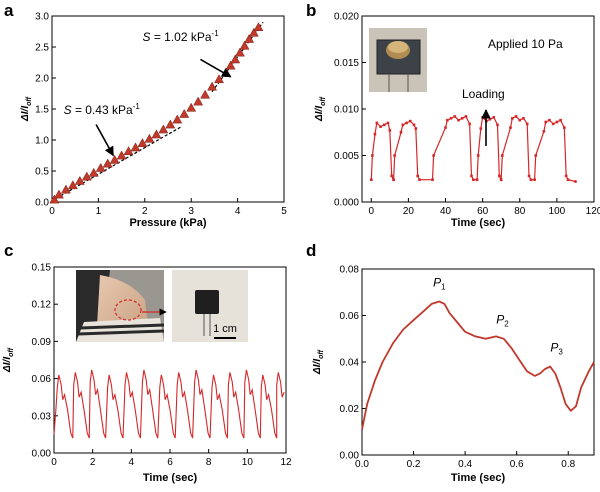 The image size is (600, 492). I want to click on slope-annotation: S = 0.43 kPa-1, so click(102, 109).